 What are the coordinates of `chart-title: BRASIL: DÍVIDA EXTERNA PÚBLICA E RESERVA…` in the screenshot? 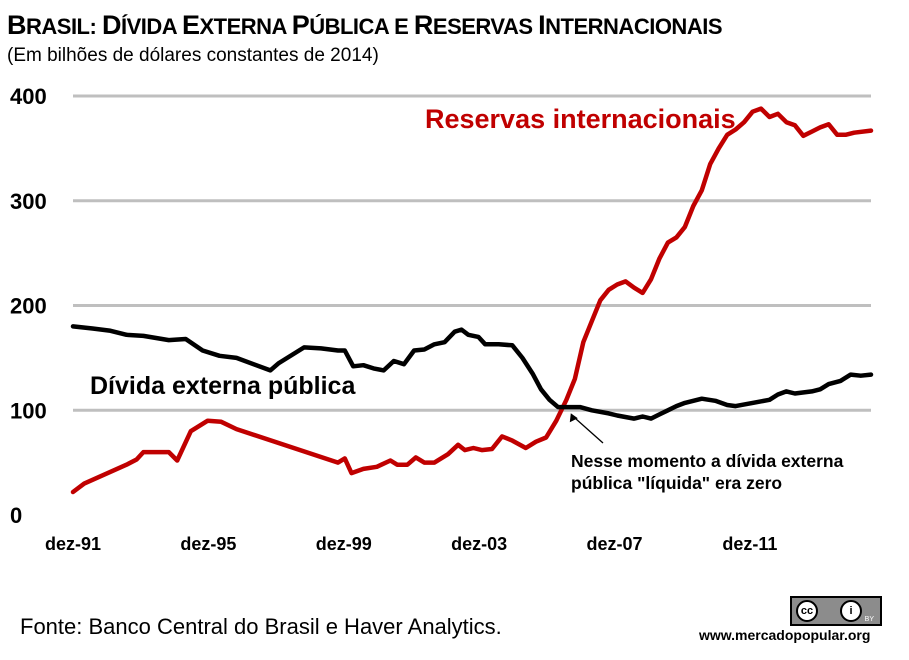 It's located at (364, 25).